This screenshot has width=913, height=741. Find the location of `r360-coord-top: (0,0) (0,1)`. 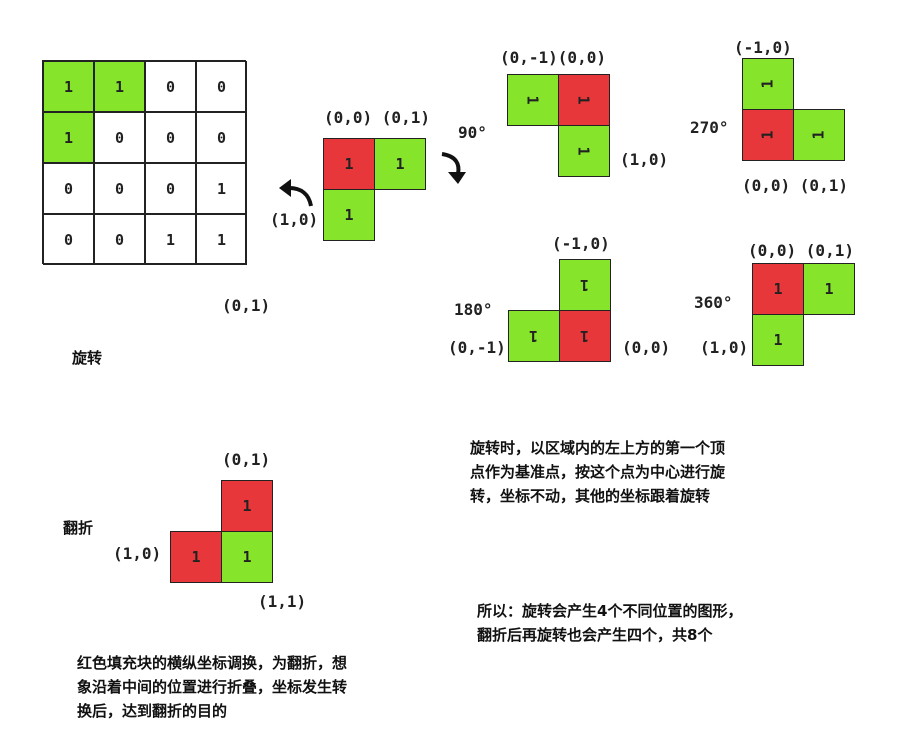

r360-coord-top: (0,0) (0,1) is located at coordinates (801, 250).